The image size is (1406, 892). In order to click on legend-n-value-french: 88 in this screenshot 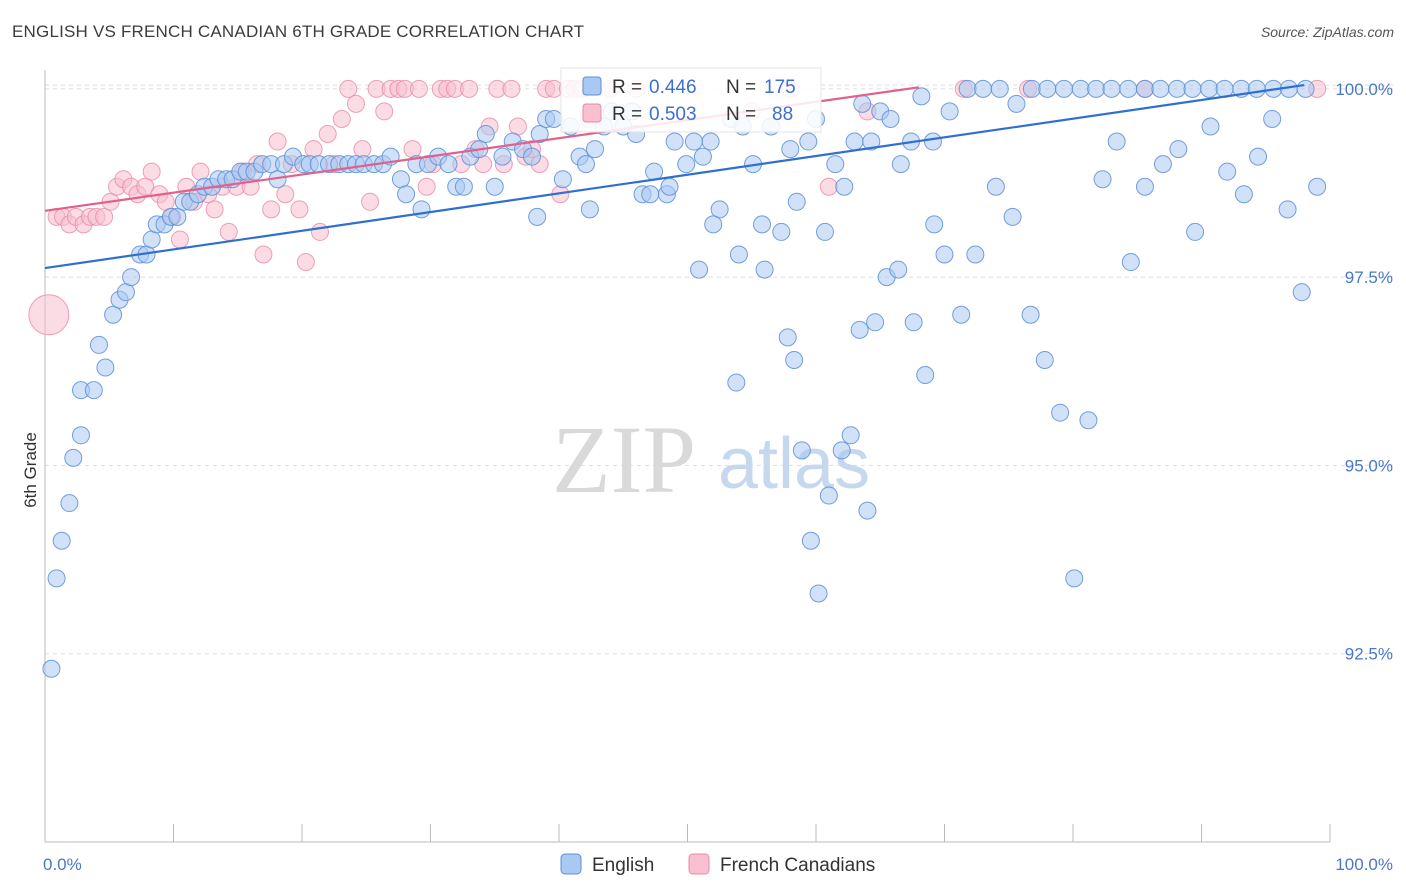, I will do `click(782, 114)`.